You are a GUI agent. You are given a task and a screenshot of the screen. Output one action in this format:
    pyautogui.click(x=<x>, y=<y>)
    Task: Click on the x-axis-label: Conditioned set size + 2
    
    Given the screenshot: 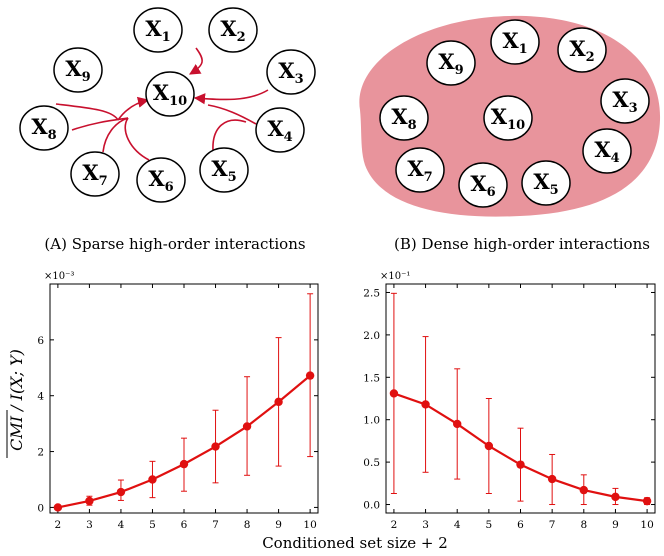 What is the action you would take?
    pyautogui.click(x=355, y=543)
    